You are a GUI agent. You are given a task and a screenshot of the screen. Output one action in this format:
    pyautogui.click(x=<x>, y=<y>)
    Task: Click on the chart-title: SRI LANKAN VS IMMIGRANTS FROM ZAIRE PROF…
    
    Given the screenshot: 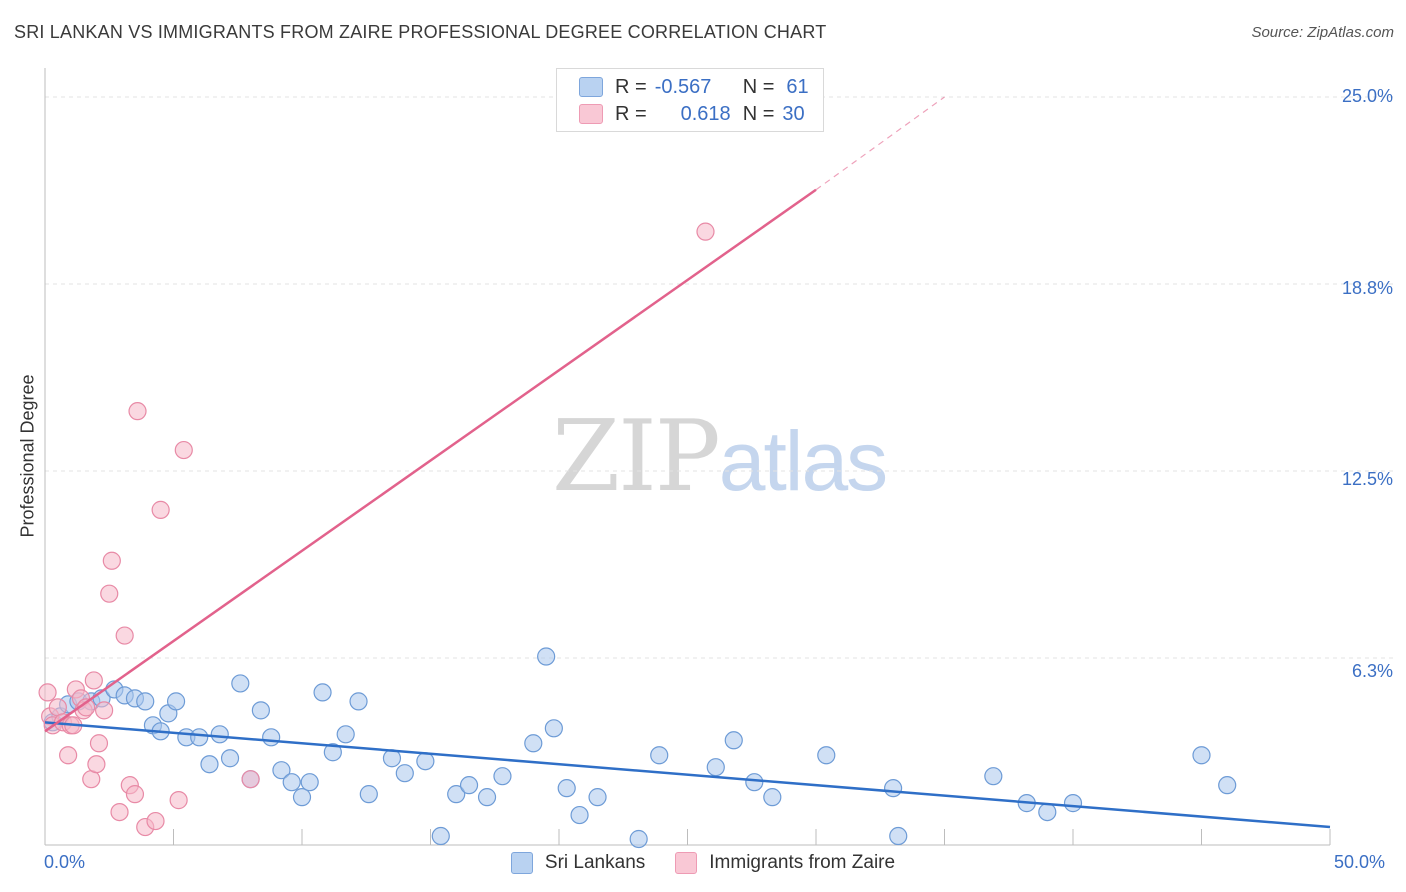 What is the action you would take?
    pyautogui.click(x=420, y=32)
    